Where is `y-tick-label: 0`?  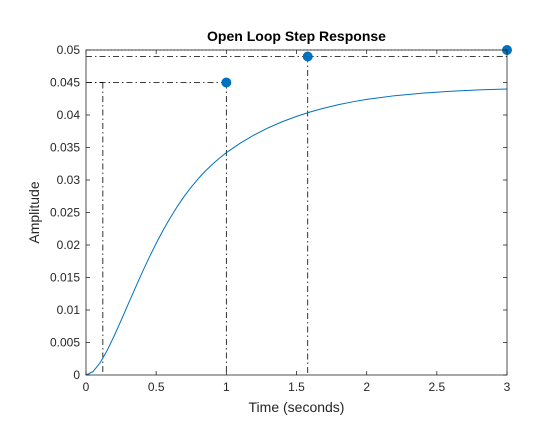 y-tick-label: 0 is located at coordinates (76, 375).